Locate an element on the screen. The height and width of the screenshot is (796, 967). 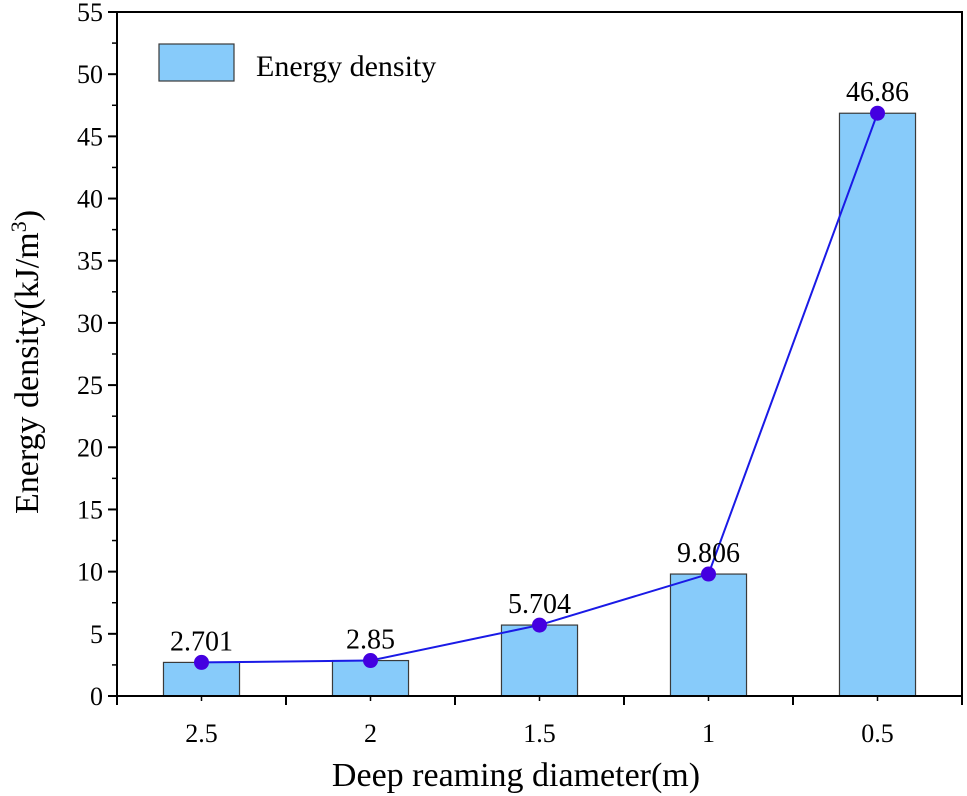
y-tick-label: 5 is located at coordinates (96, 634).